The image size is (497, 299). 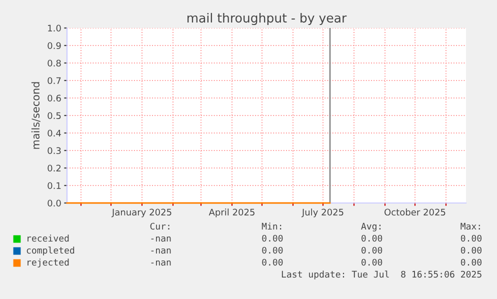 What do you see at coordinates (415, 212) in the screenshot?
I see `x-tick-label: October 2025` at bounding box center [415, 212].